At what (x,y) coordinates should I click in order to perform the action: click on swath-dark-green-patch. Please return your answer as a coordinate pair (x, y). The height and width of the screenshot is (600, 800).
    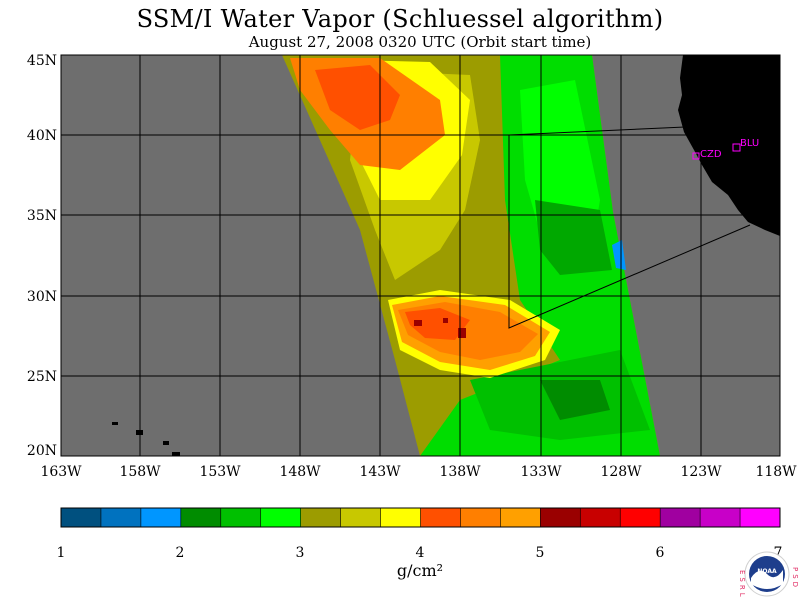
    Looking at the image, I should click on (575, 400).